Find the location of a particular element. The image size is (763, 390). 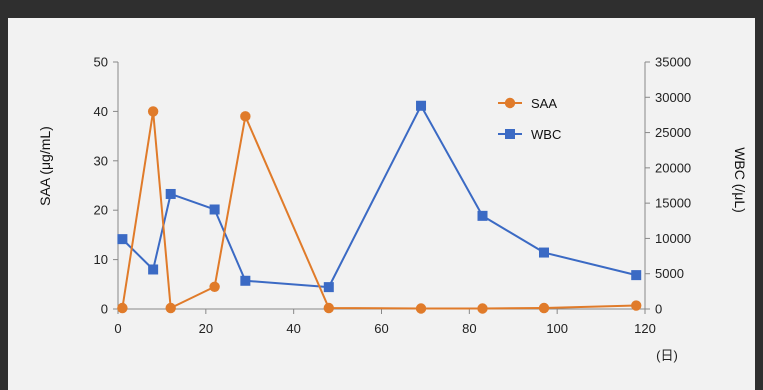

x-tick-label: 40 is located at coordinates (293, 328).